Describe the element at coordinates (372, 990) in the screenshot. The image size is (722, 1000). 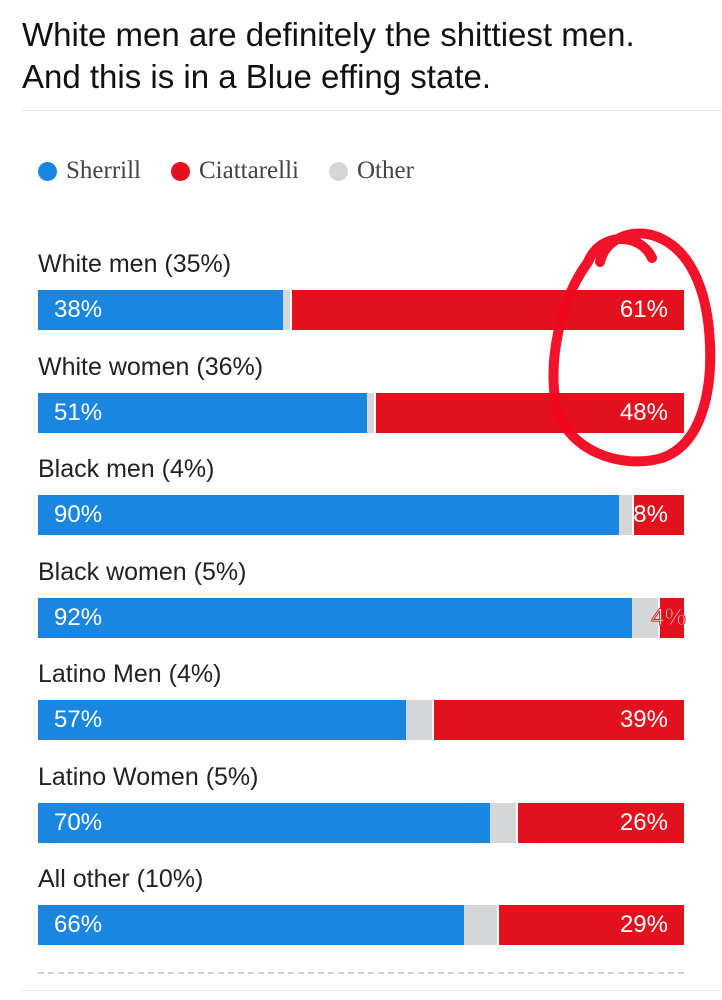
I see `post-bottom-separator` at that location.